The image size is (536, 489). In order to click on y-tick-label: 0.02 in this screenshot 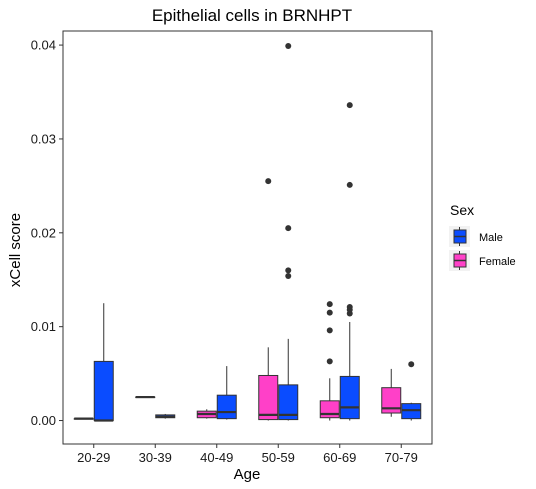, I will do `click(43, 232)`.